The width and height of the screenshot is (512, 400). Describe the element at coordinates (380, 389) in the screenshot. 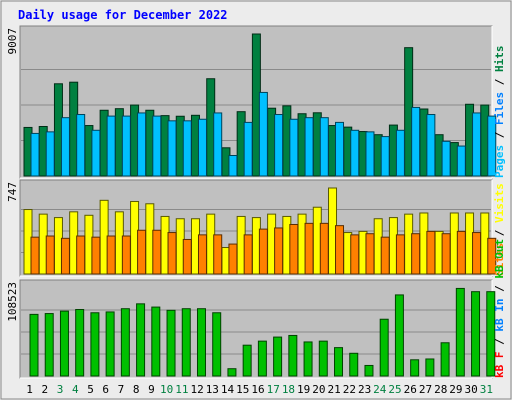

I see `x-tick-label-day-24: 24` at that location.